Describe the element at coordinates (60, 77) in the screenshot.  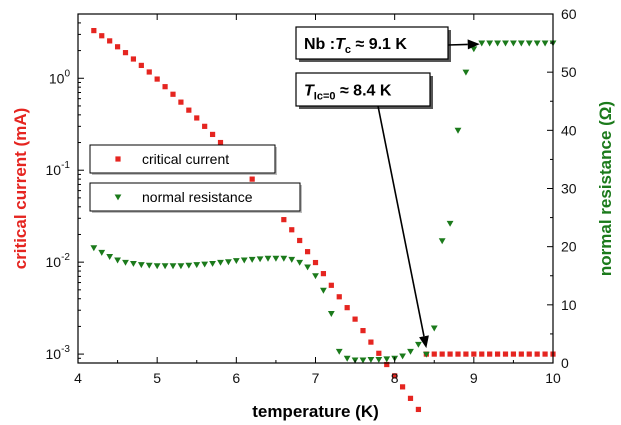
I see `y-left-tick-label: 10⁰` at that location.